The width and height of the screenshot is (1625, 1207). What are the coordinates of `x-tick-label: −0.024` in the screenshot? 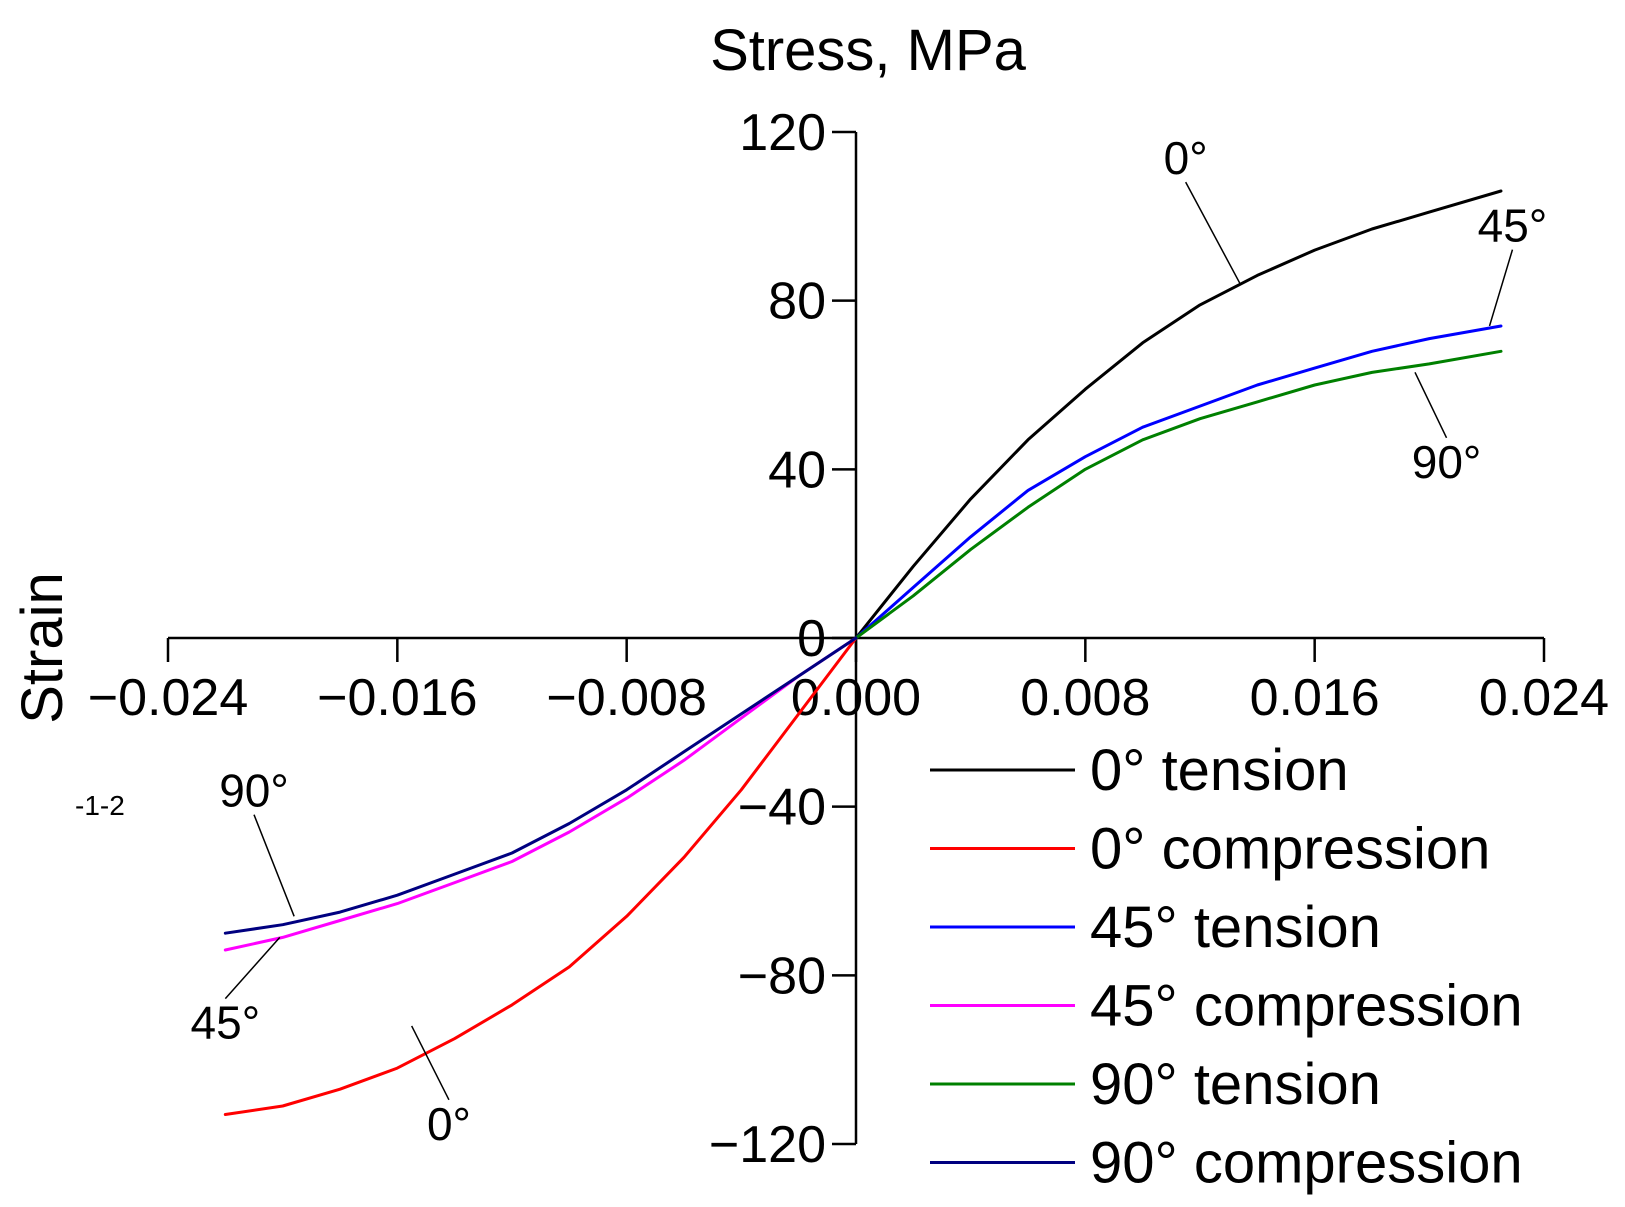 It's located at (168, 698).